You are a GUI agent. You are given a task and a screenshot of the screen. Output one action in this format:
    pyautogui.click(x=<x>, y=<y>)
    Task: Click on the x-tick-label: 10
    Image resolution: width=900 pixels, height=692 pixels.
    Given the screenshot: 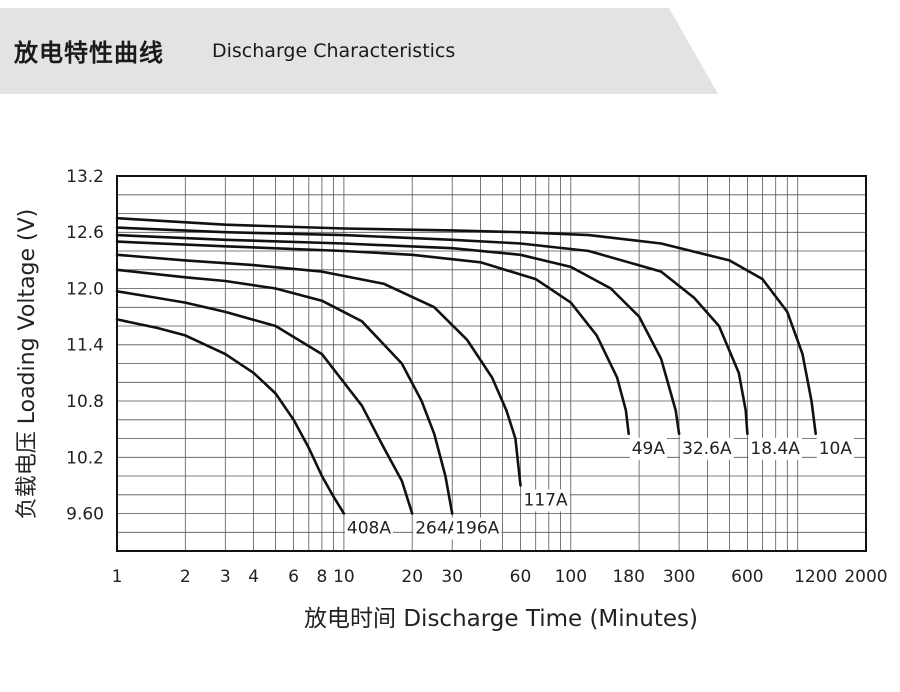 What is the action you would take?
    pyautogui.click(x=344, y=577)
    